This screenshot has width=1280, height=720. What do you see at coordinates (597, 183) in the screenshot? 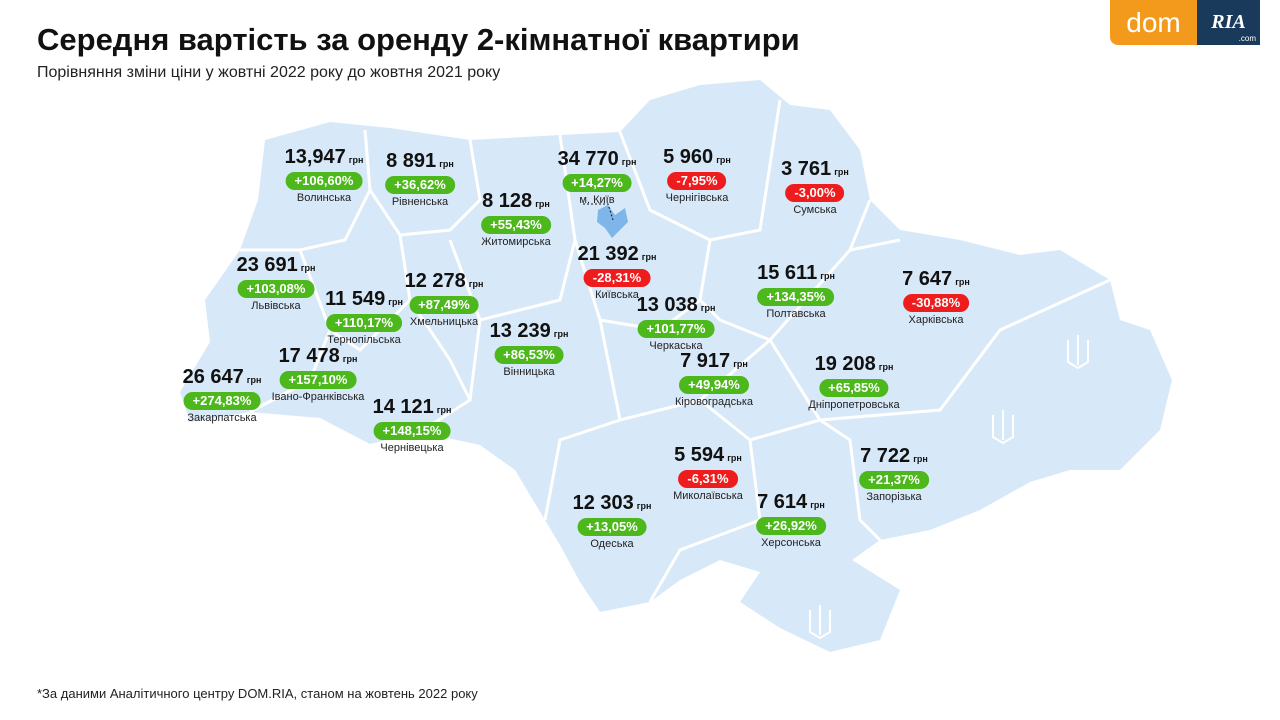
I see `change-badge: +14,27%` at bounding box center [597, 183].